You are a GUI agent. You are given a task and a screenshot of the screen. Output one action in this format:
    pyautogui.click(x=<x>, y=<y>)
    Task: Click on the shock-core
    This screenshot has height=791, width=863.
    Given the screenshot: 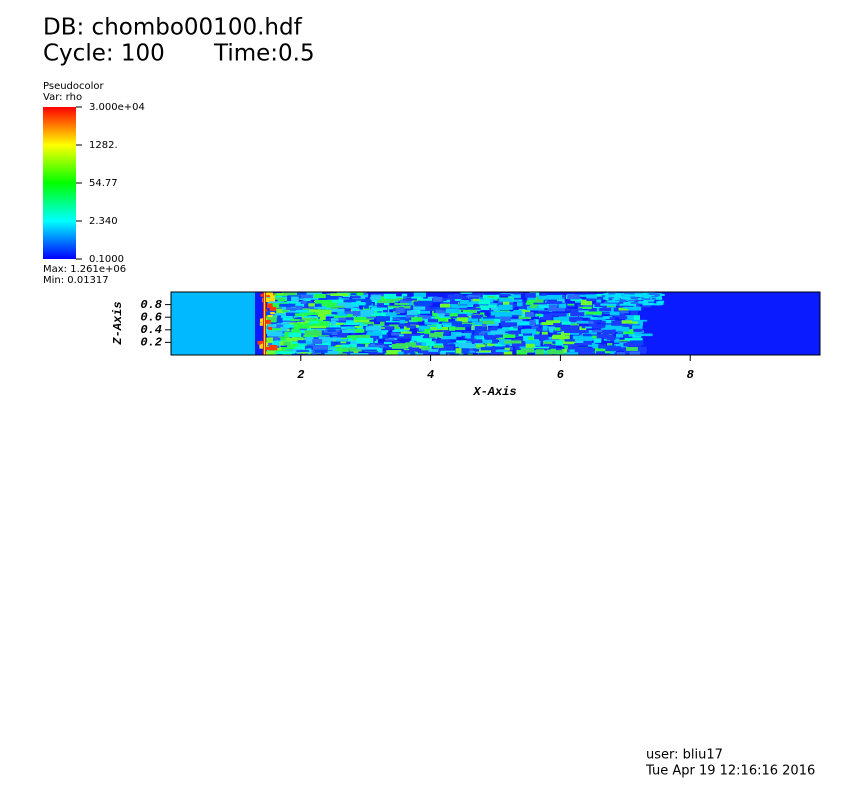 What is the action you would take?
    pyautogui.click(x=264, y=323)
    